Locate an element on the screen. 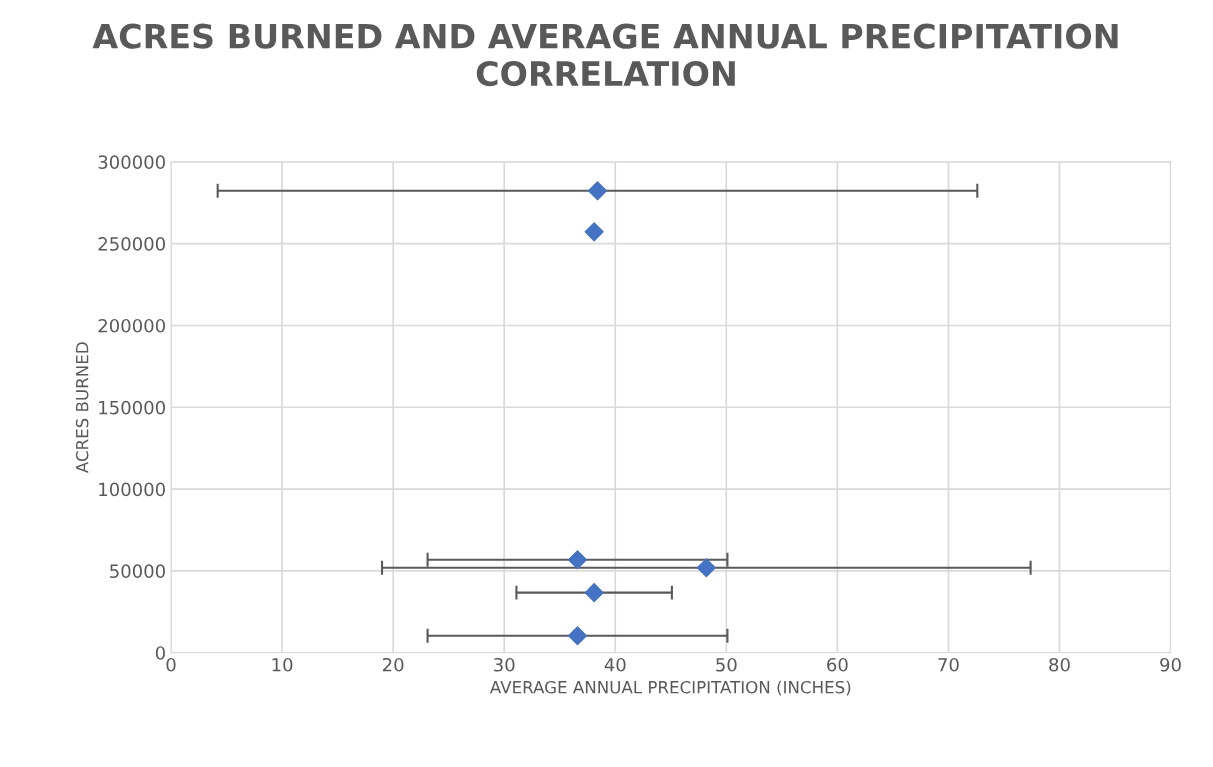 The width and height of the screenshot is (1213, 767). y-tick-label: 200000 is located at coordinates (131, 325).